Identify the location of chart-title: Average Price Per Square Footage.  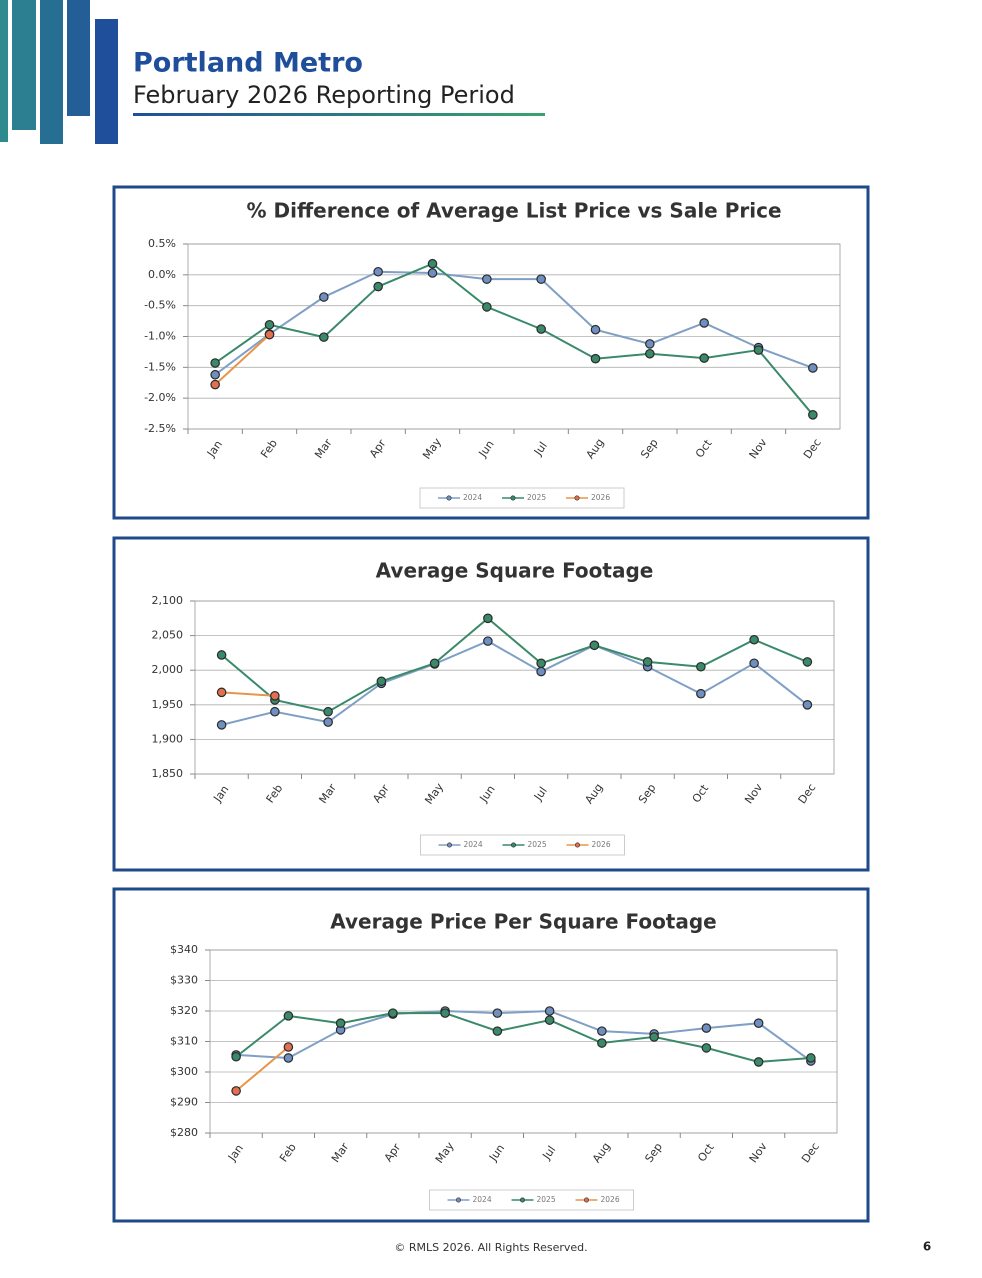
(523, 922).